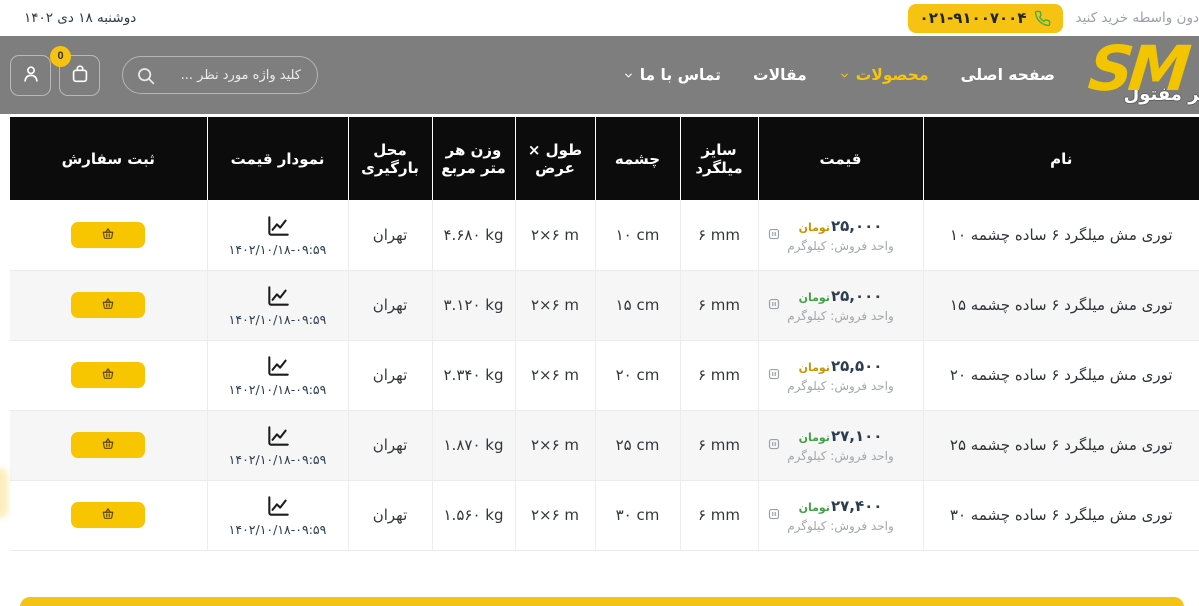 Image resolution: width=1199 pixels, height=606 pixels. I want to click on nav-home: صفحه اصلی, so click(1008, 75).